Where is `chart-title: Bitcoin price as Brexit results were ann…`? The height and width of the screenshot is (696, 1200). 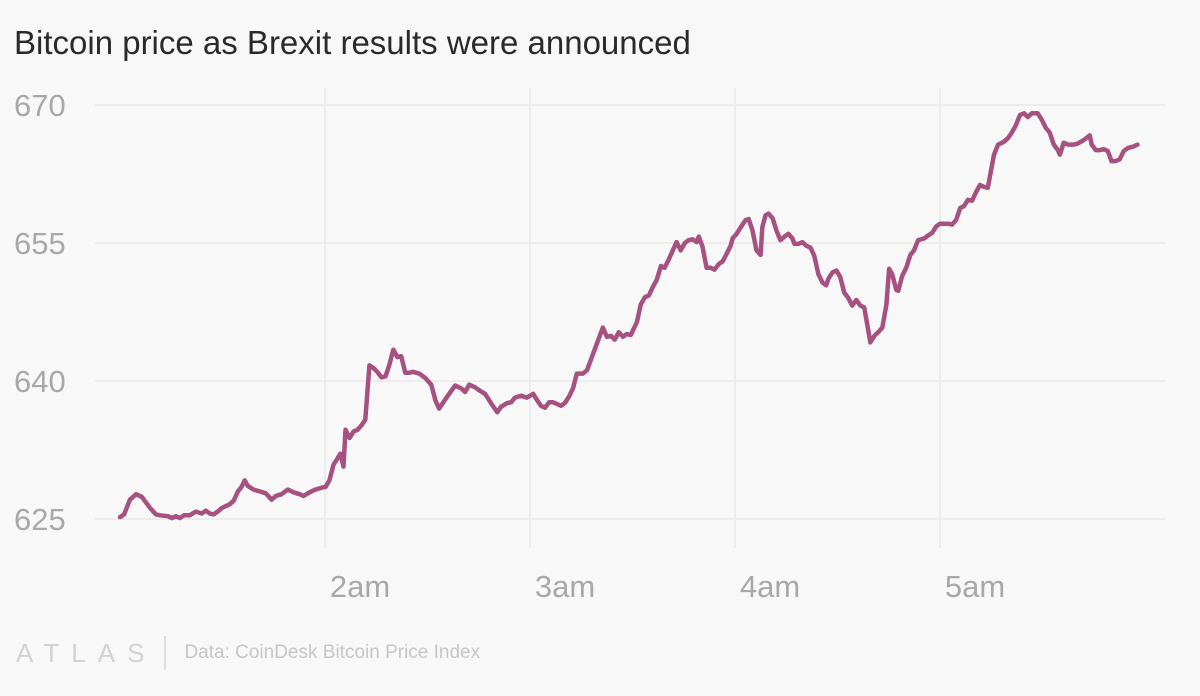 chart-title: Bitcoin price as Brexit results were ann… is located at coordinates (352, 42).